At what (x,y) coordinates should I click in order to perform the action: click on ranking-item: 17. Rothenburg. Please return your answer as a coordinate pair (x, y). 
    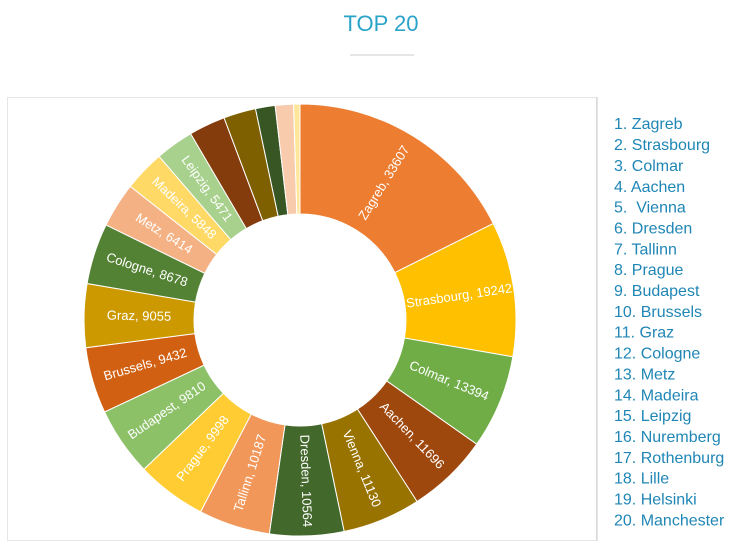
    Looking at the image, I should click on (669, 458).